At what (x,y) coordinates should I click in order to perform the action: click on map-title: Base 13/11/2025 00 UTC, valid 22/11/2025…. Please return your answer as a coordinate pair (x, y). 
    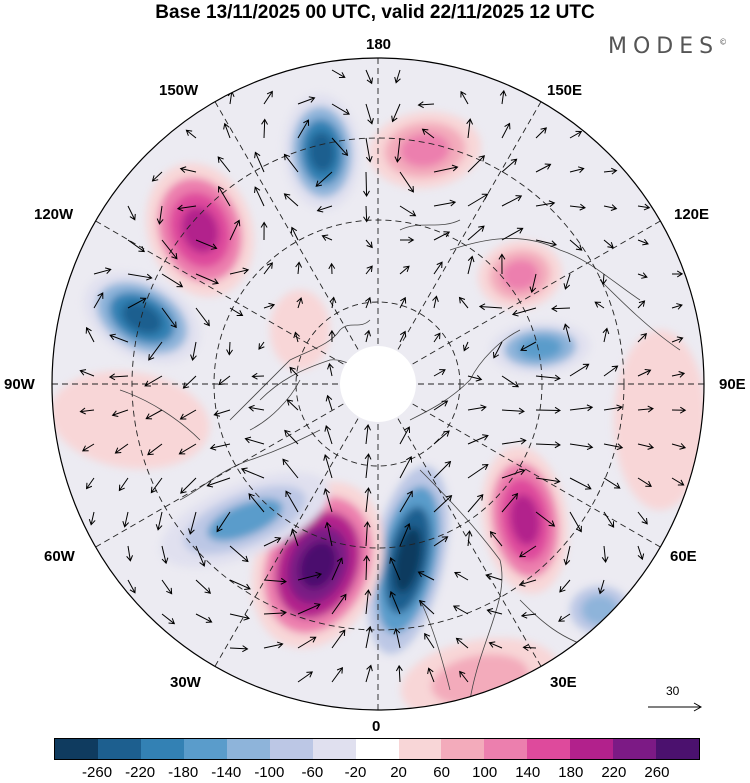
    Looking at the image, I should click on (375, 12).